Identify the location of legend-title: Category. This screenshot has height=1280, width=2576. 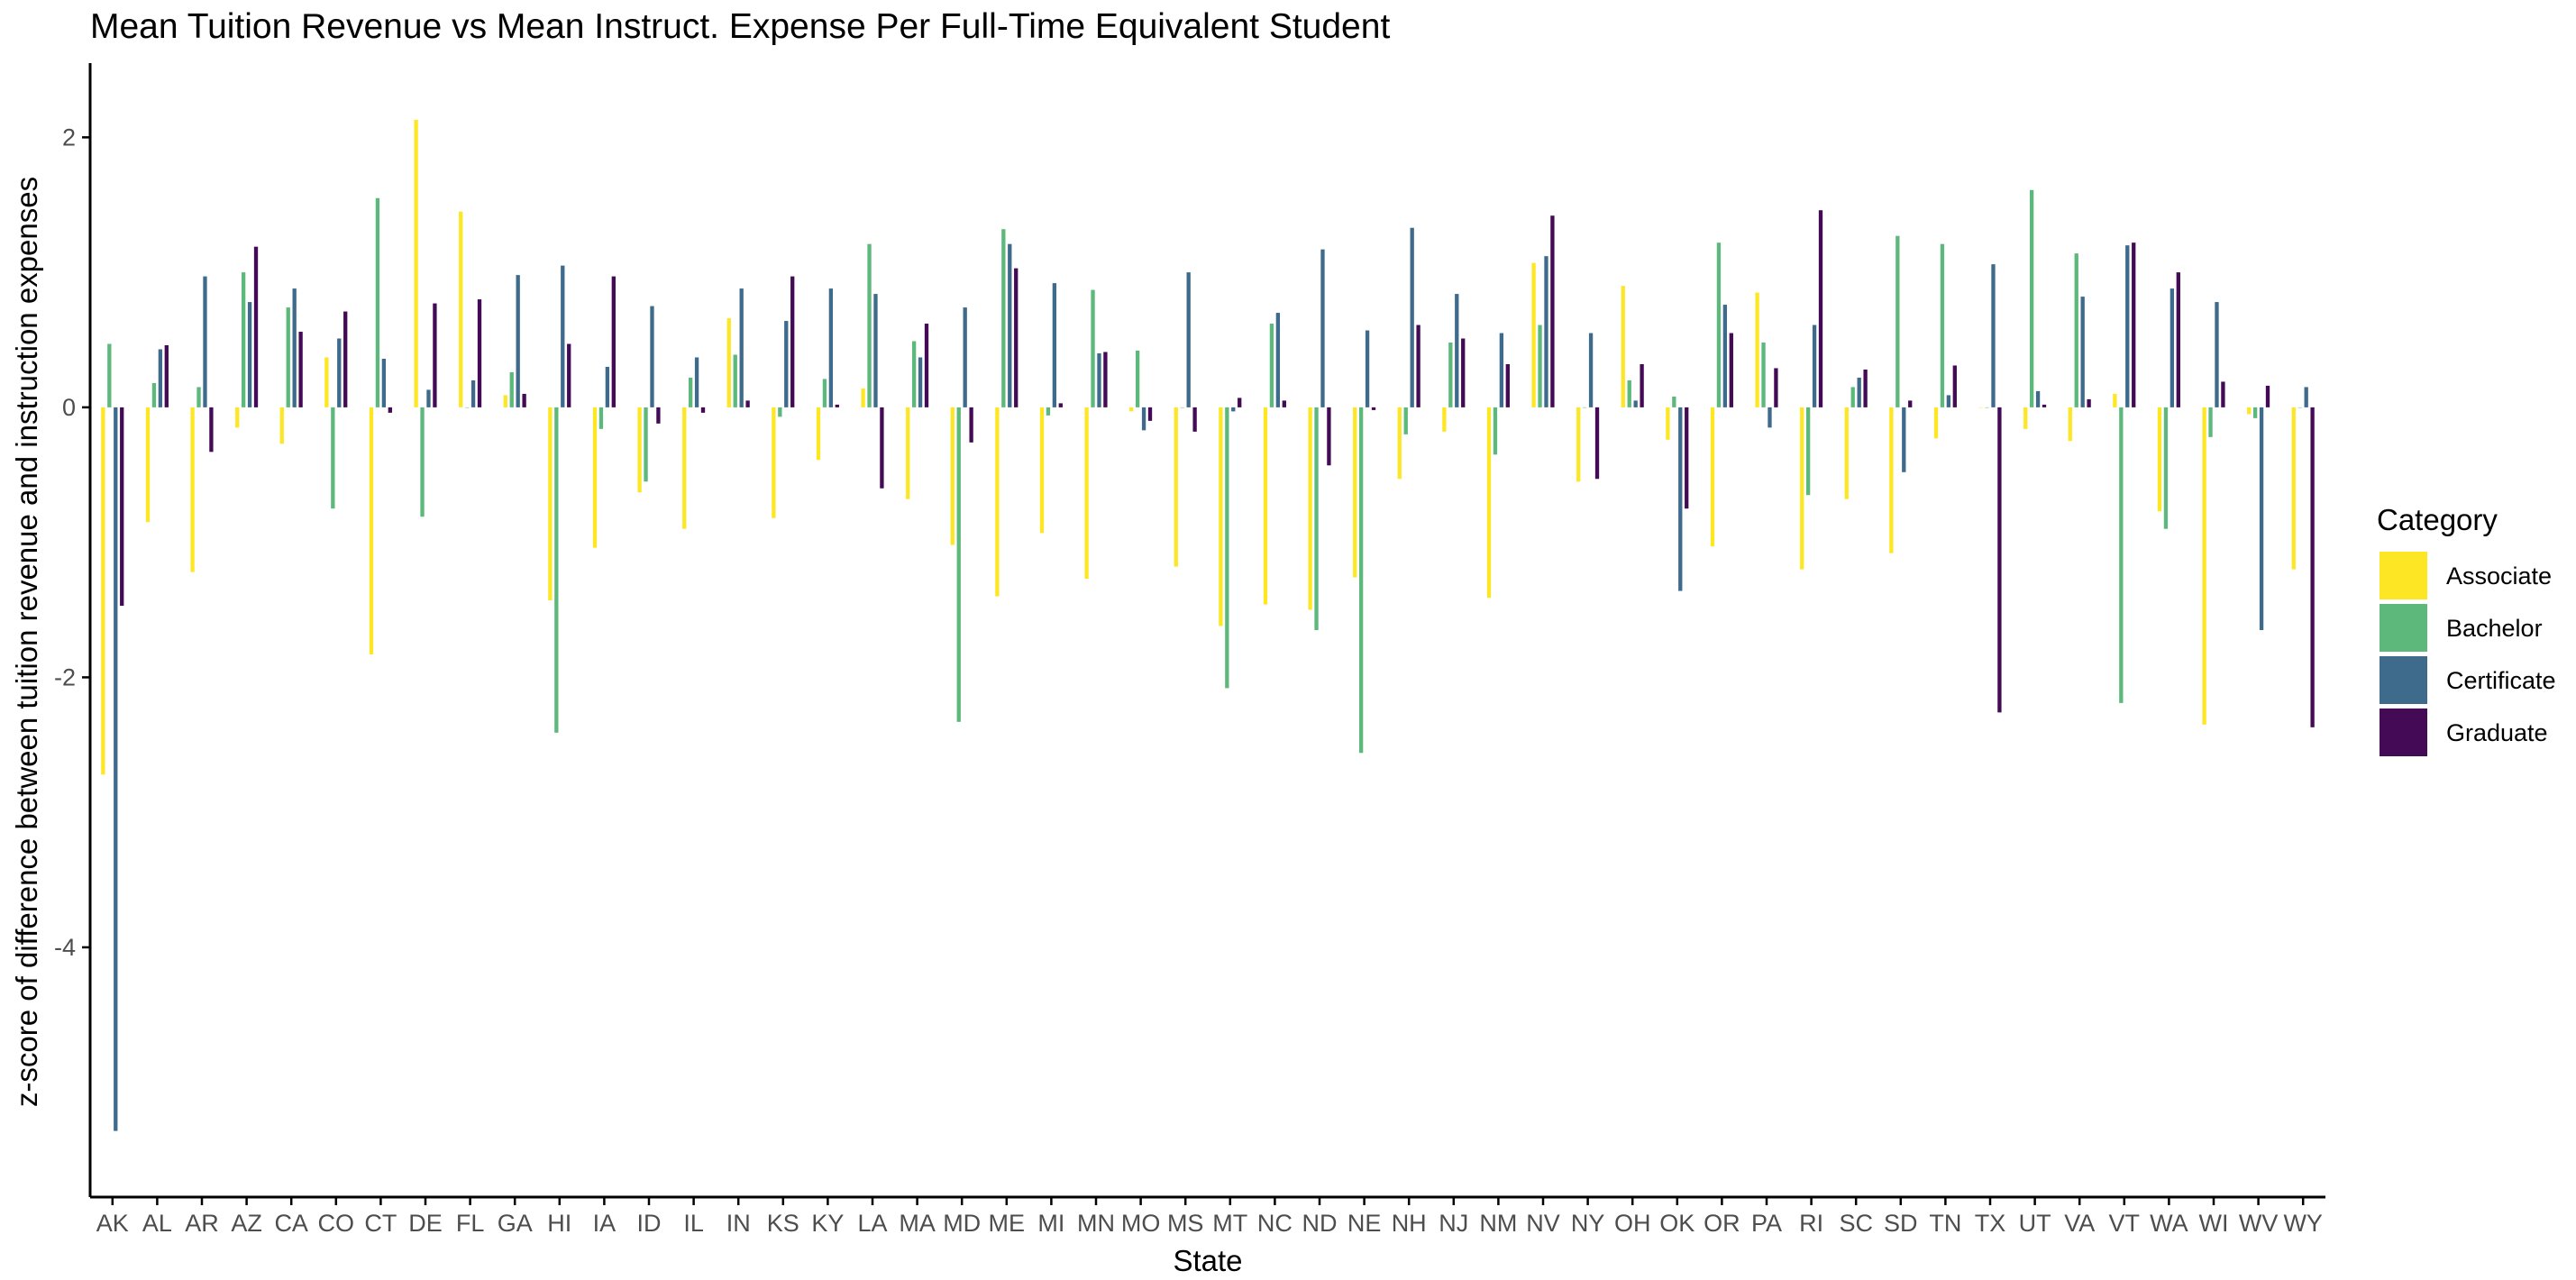
(2437, 519).